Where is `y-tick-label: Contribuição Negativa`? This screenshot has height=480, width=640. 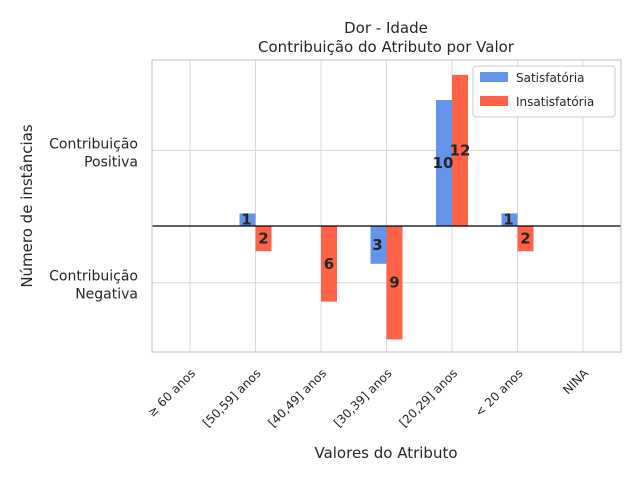 y-tick-label: Contribuição Negativa is located at coordinates (93, 286).